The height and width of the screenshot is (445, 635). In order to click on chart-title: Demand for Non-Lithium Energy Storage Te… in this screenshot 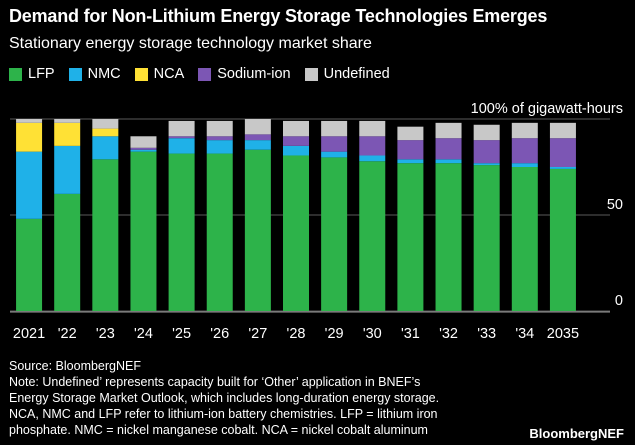, I will do `click(278, 16)`.